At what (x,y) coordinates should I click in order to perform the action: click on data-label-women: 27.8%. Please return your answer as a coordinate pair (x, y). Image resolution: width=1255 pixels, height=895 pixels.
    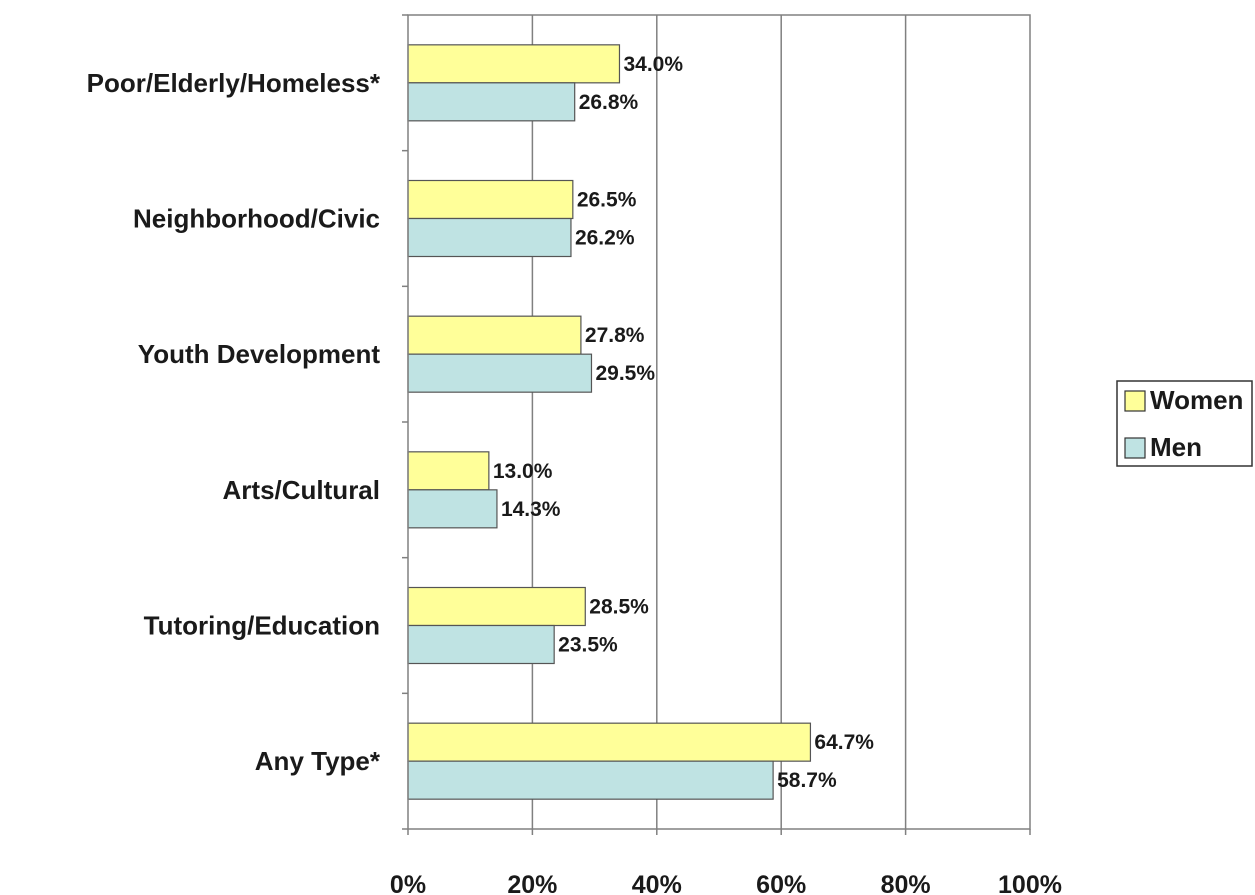
    Looking at the image, I should click on (615, 335).